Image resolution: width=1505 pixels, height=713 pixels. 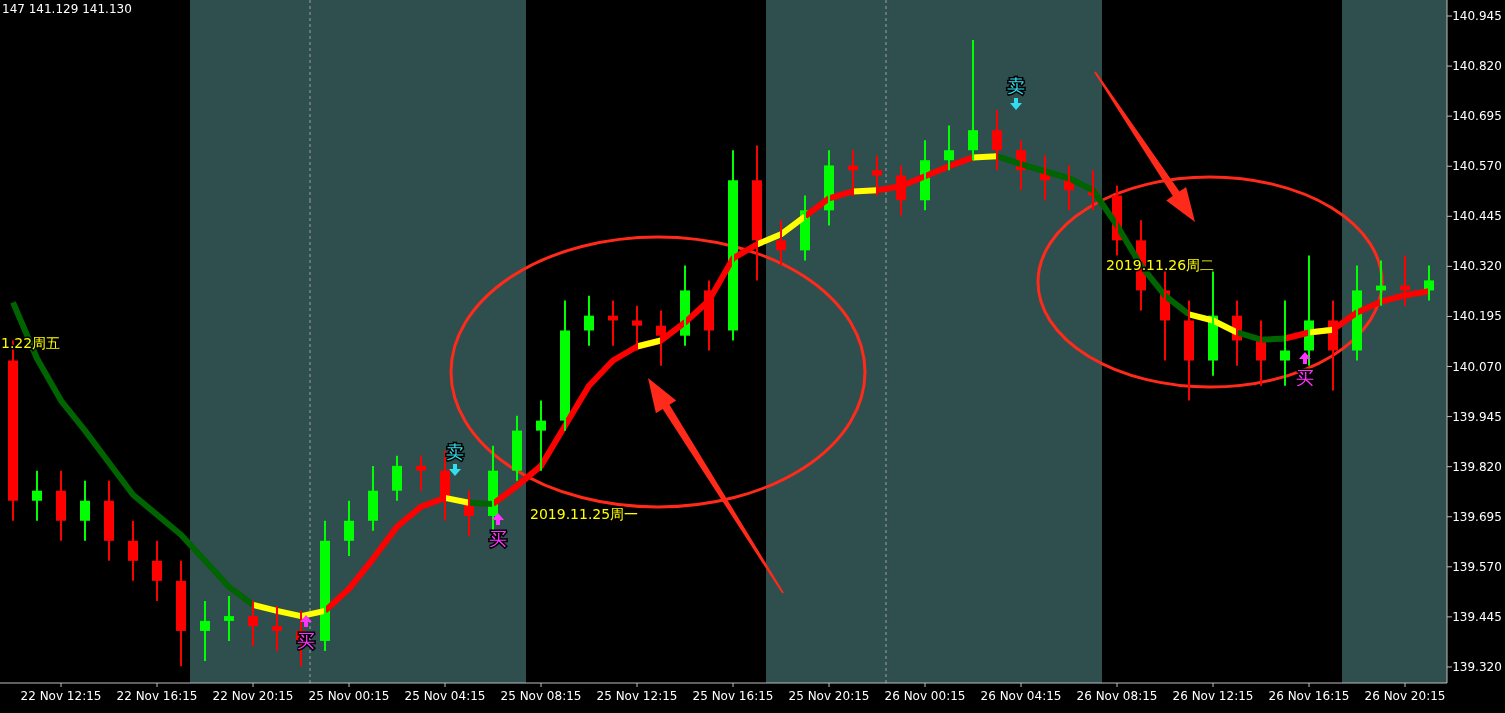 I want to click on x-tick-label: 26 Nov 04:15, so click(x=1021, y=696).